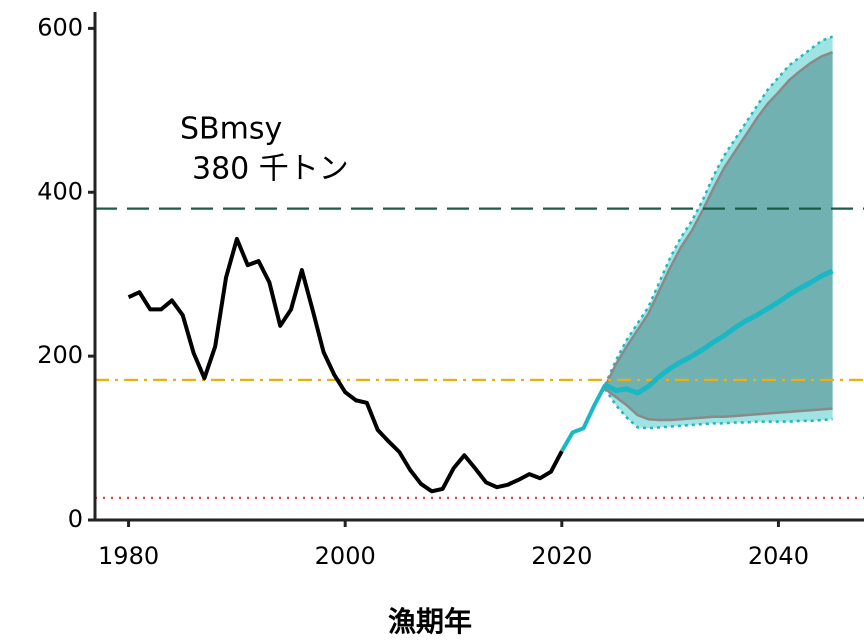  What do you see at coordinates (270, 169) in the screenshot?
I see `annotation: 380 千トン` at bounding box center [270, 169].